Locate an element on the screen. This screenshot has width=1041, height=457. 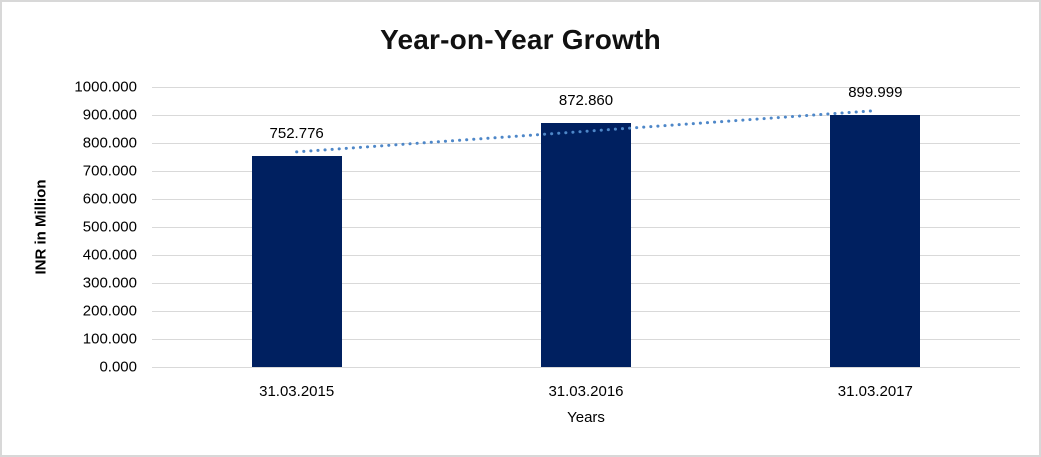
chart-title: Year-on-Year Growth is located at coordinates (520, 39).